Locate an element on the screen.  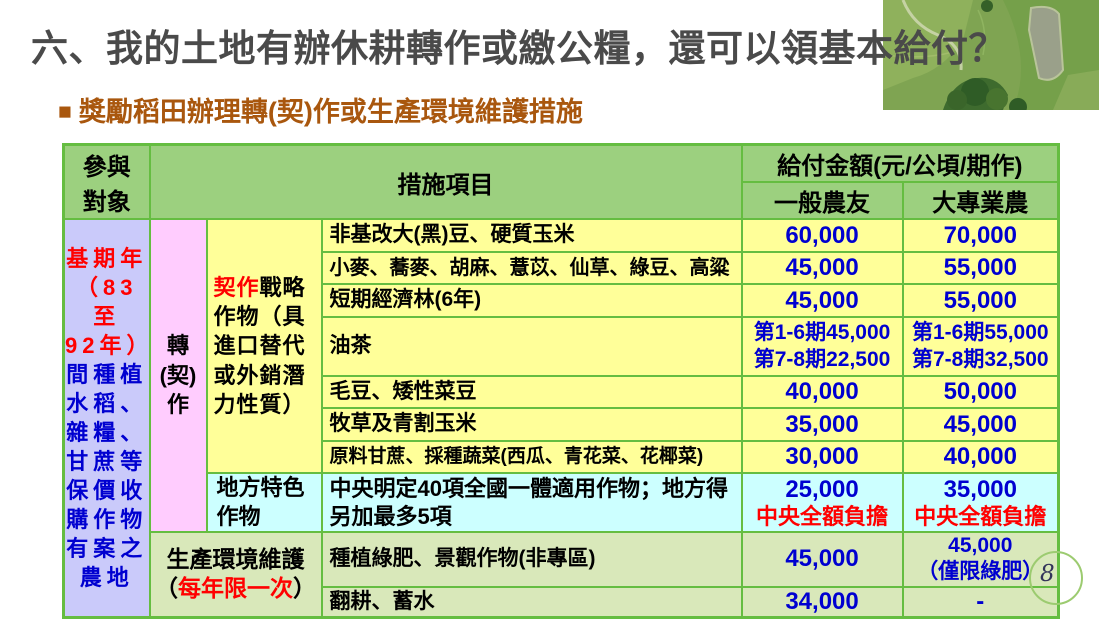
amount-value: 35,000 is located at coordinates (980, 489).